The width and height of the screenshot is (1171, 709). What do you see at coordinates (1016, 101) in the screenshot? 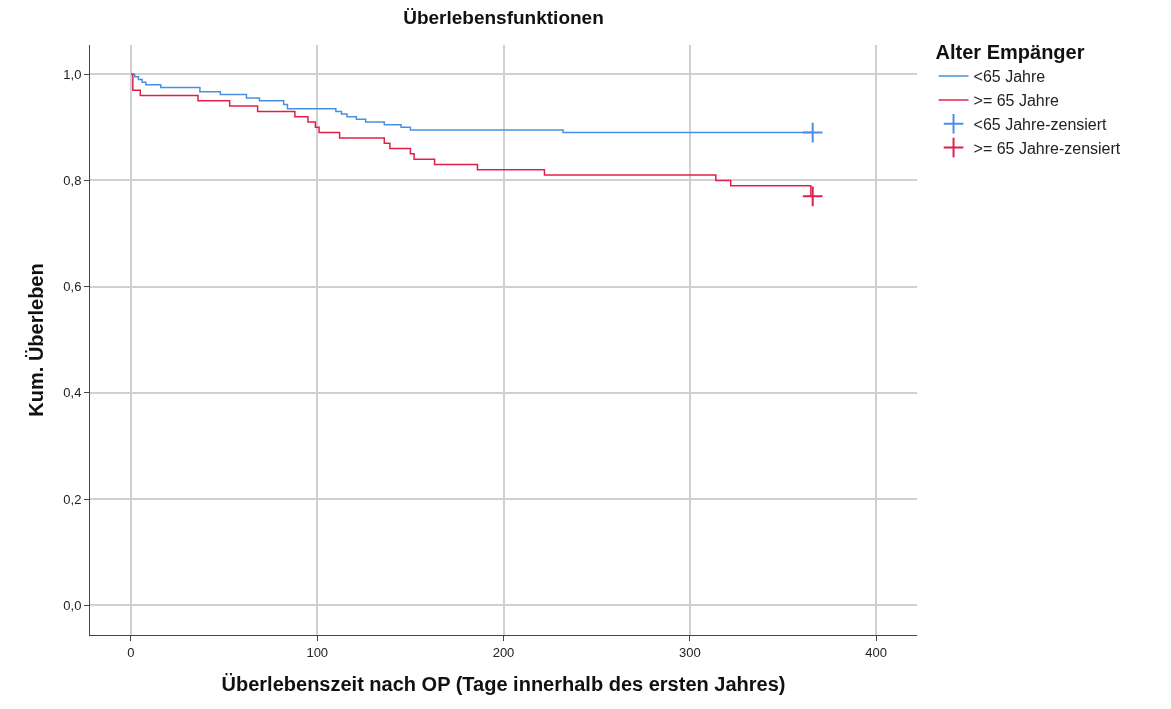
I see `legend-label: >= 65 Jahre` at bounding box center [1016, 101].